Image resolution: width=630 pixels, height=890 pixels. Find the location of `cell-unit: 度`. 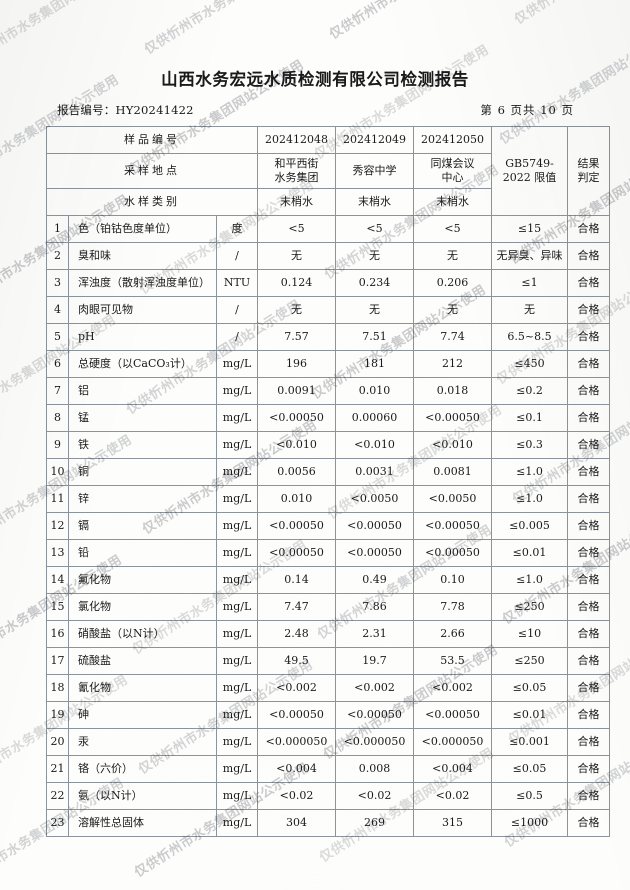

cell-unit: 度 is located at coordinates (237, 229).